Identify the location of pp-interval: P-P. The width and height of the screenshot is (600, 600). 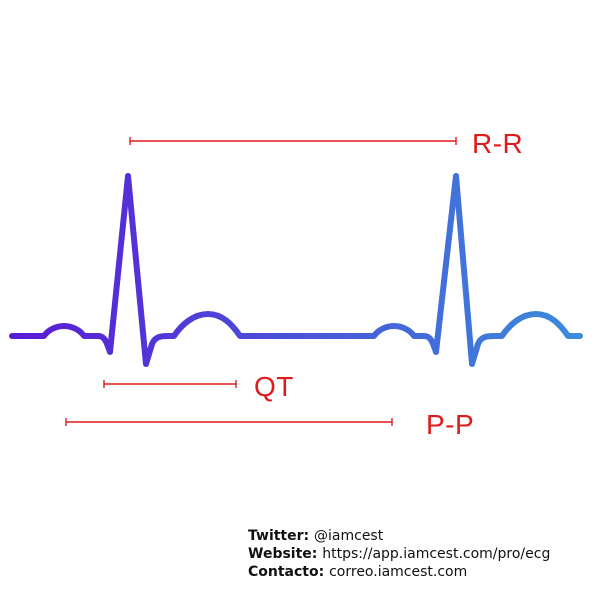
(269, 424).